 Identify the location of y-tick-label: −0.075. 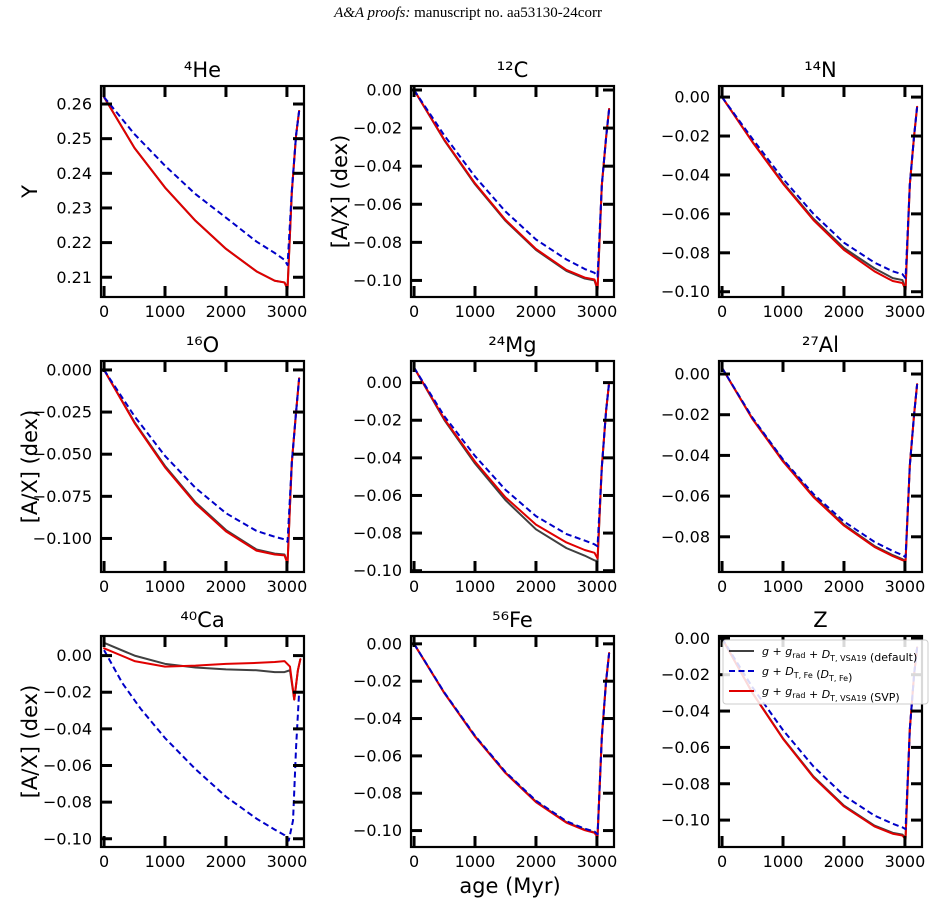
(62, 496).